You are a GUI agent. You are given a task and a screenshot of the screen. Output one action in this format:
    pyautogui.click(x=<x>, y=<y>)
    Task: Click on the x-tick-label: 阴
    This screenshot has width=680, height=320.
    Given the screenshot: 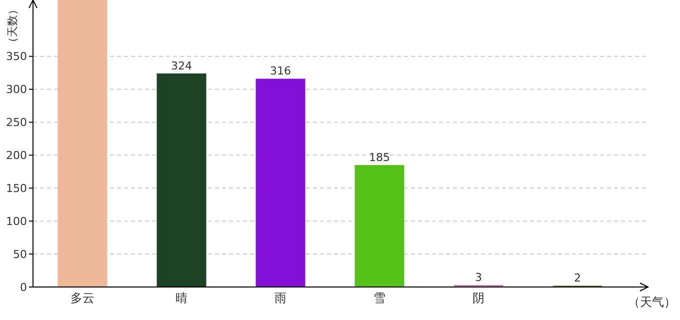 What is the action you would take?
    pyautogui.click(x=478, y=298)
    